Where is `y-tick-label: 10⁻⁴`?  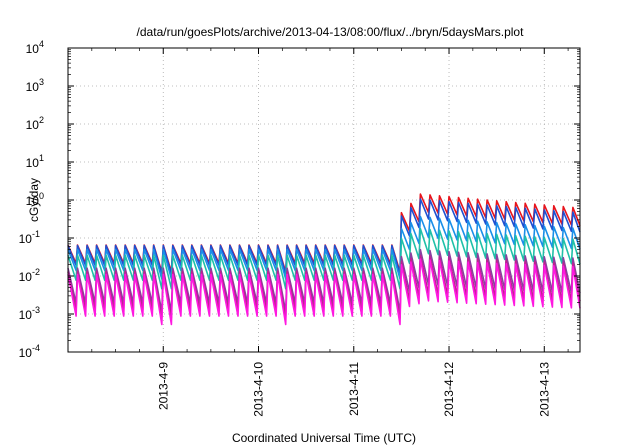 y-tick-label: 10⁻⁴ is located at coordinates (29, 351).